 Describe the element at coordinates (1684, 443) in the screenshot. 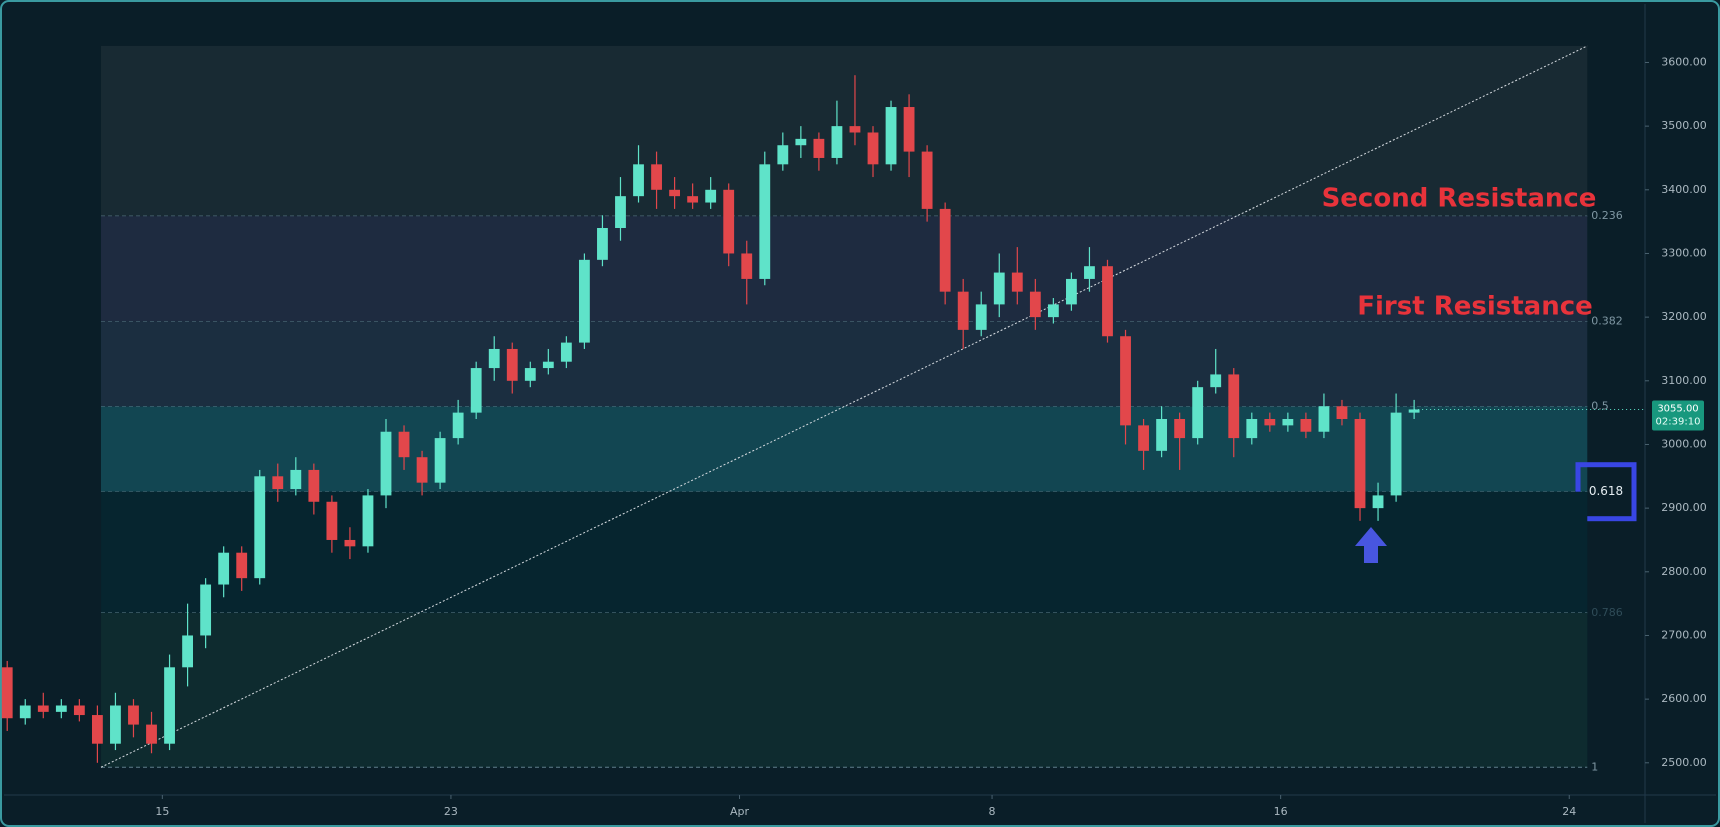

I see `y-tick-label: 3000.00` at that location.